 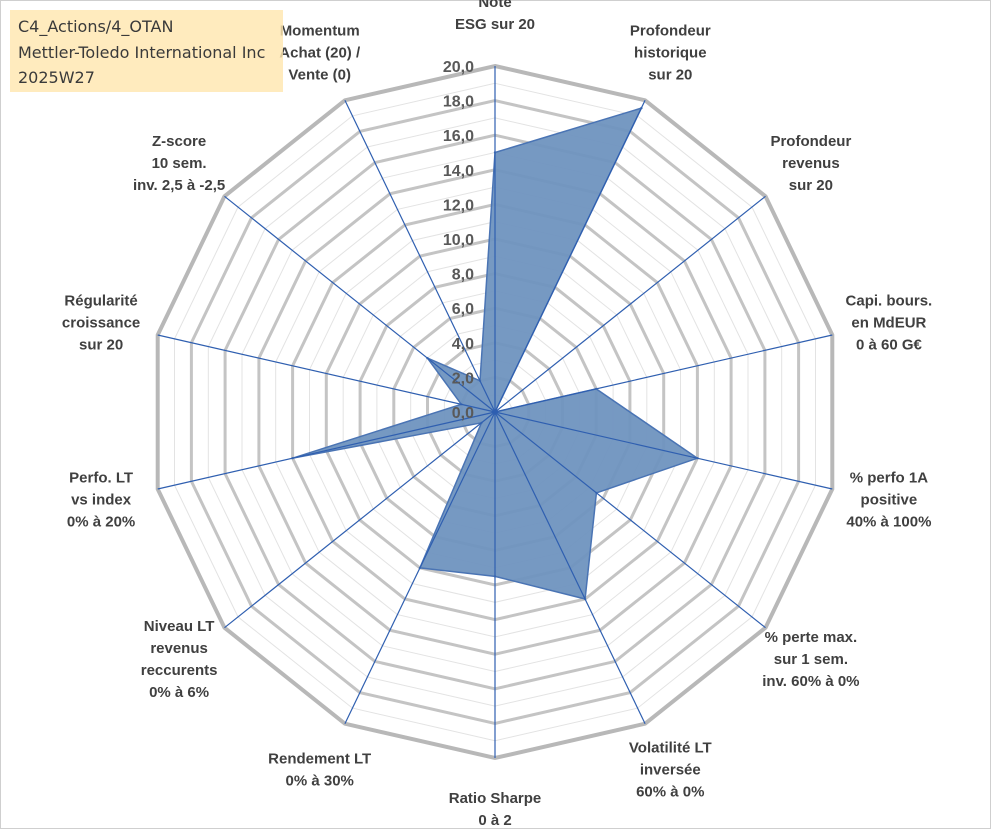 I want to click on tick-label: 4,0, so click(x=463, y=344).